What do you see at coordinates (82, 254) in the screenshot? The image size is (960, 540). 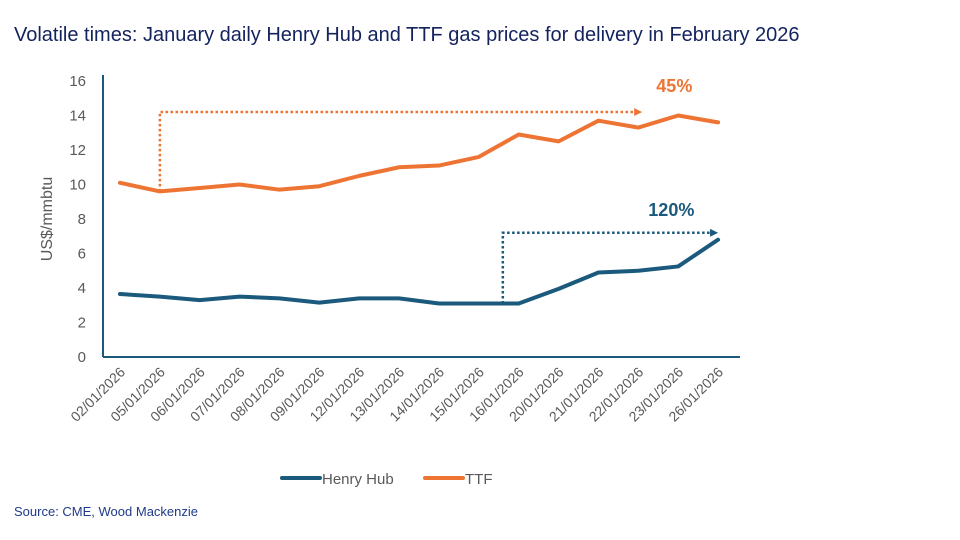 I see `y-tick-label: 6` at bounding box center [82, 254].